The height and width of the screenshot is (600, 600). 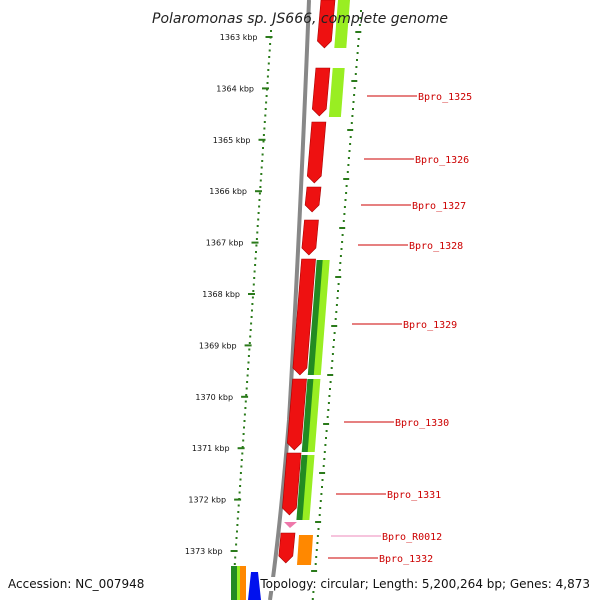 I want to click on gene-label: Bpro_R0012, so click(x=412, y=537).